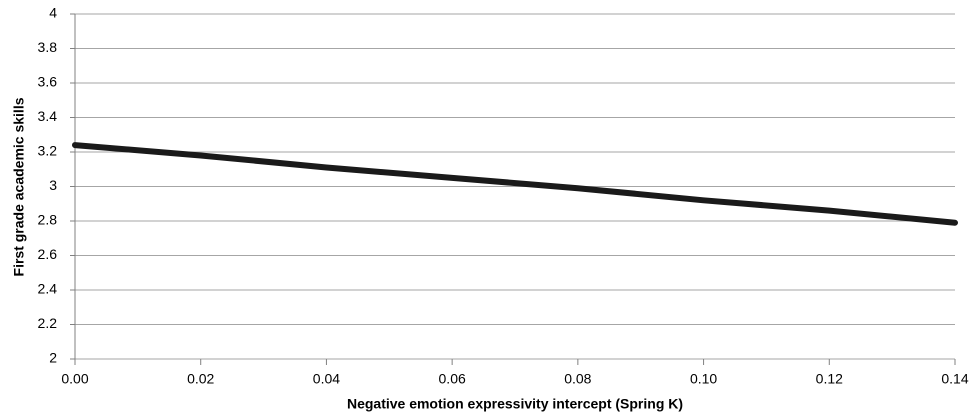  I want to click on x-tick-label: 0.08, so click(577, 379).